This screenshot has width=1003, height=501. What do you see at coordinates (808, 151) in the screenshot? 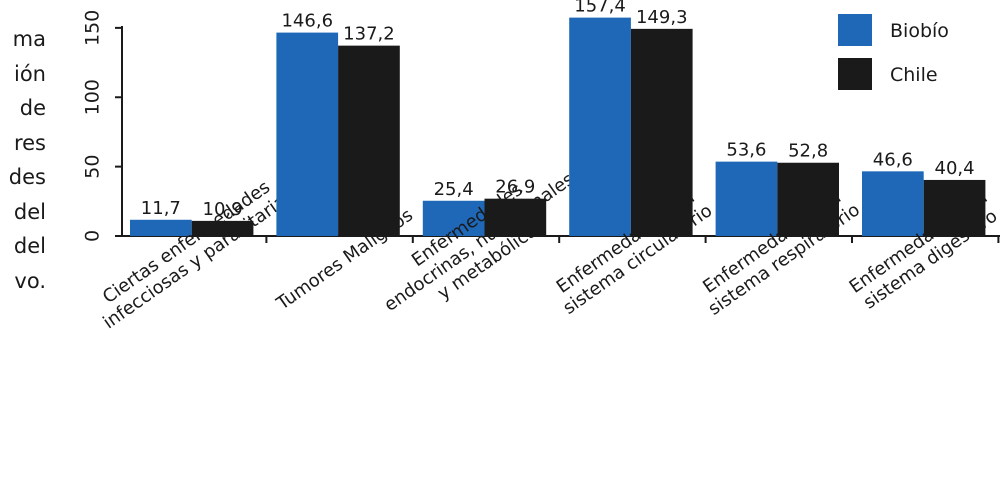
I see `data-label-chile-4: 52,8` at bounding box center [808, 151].